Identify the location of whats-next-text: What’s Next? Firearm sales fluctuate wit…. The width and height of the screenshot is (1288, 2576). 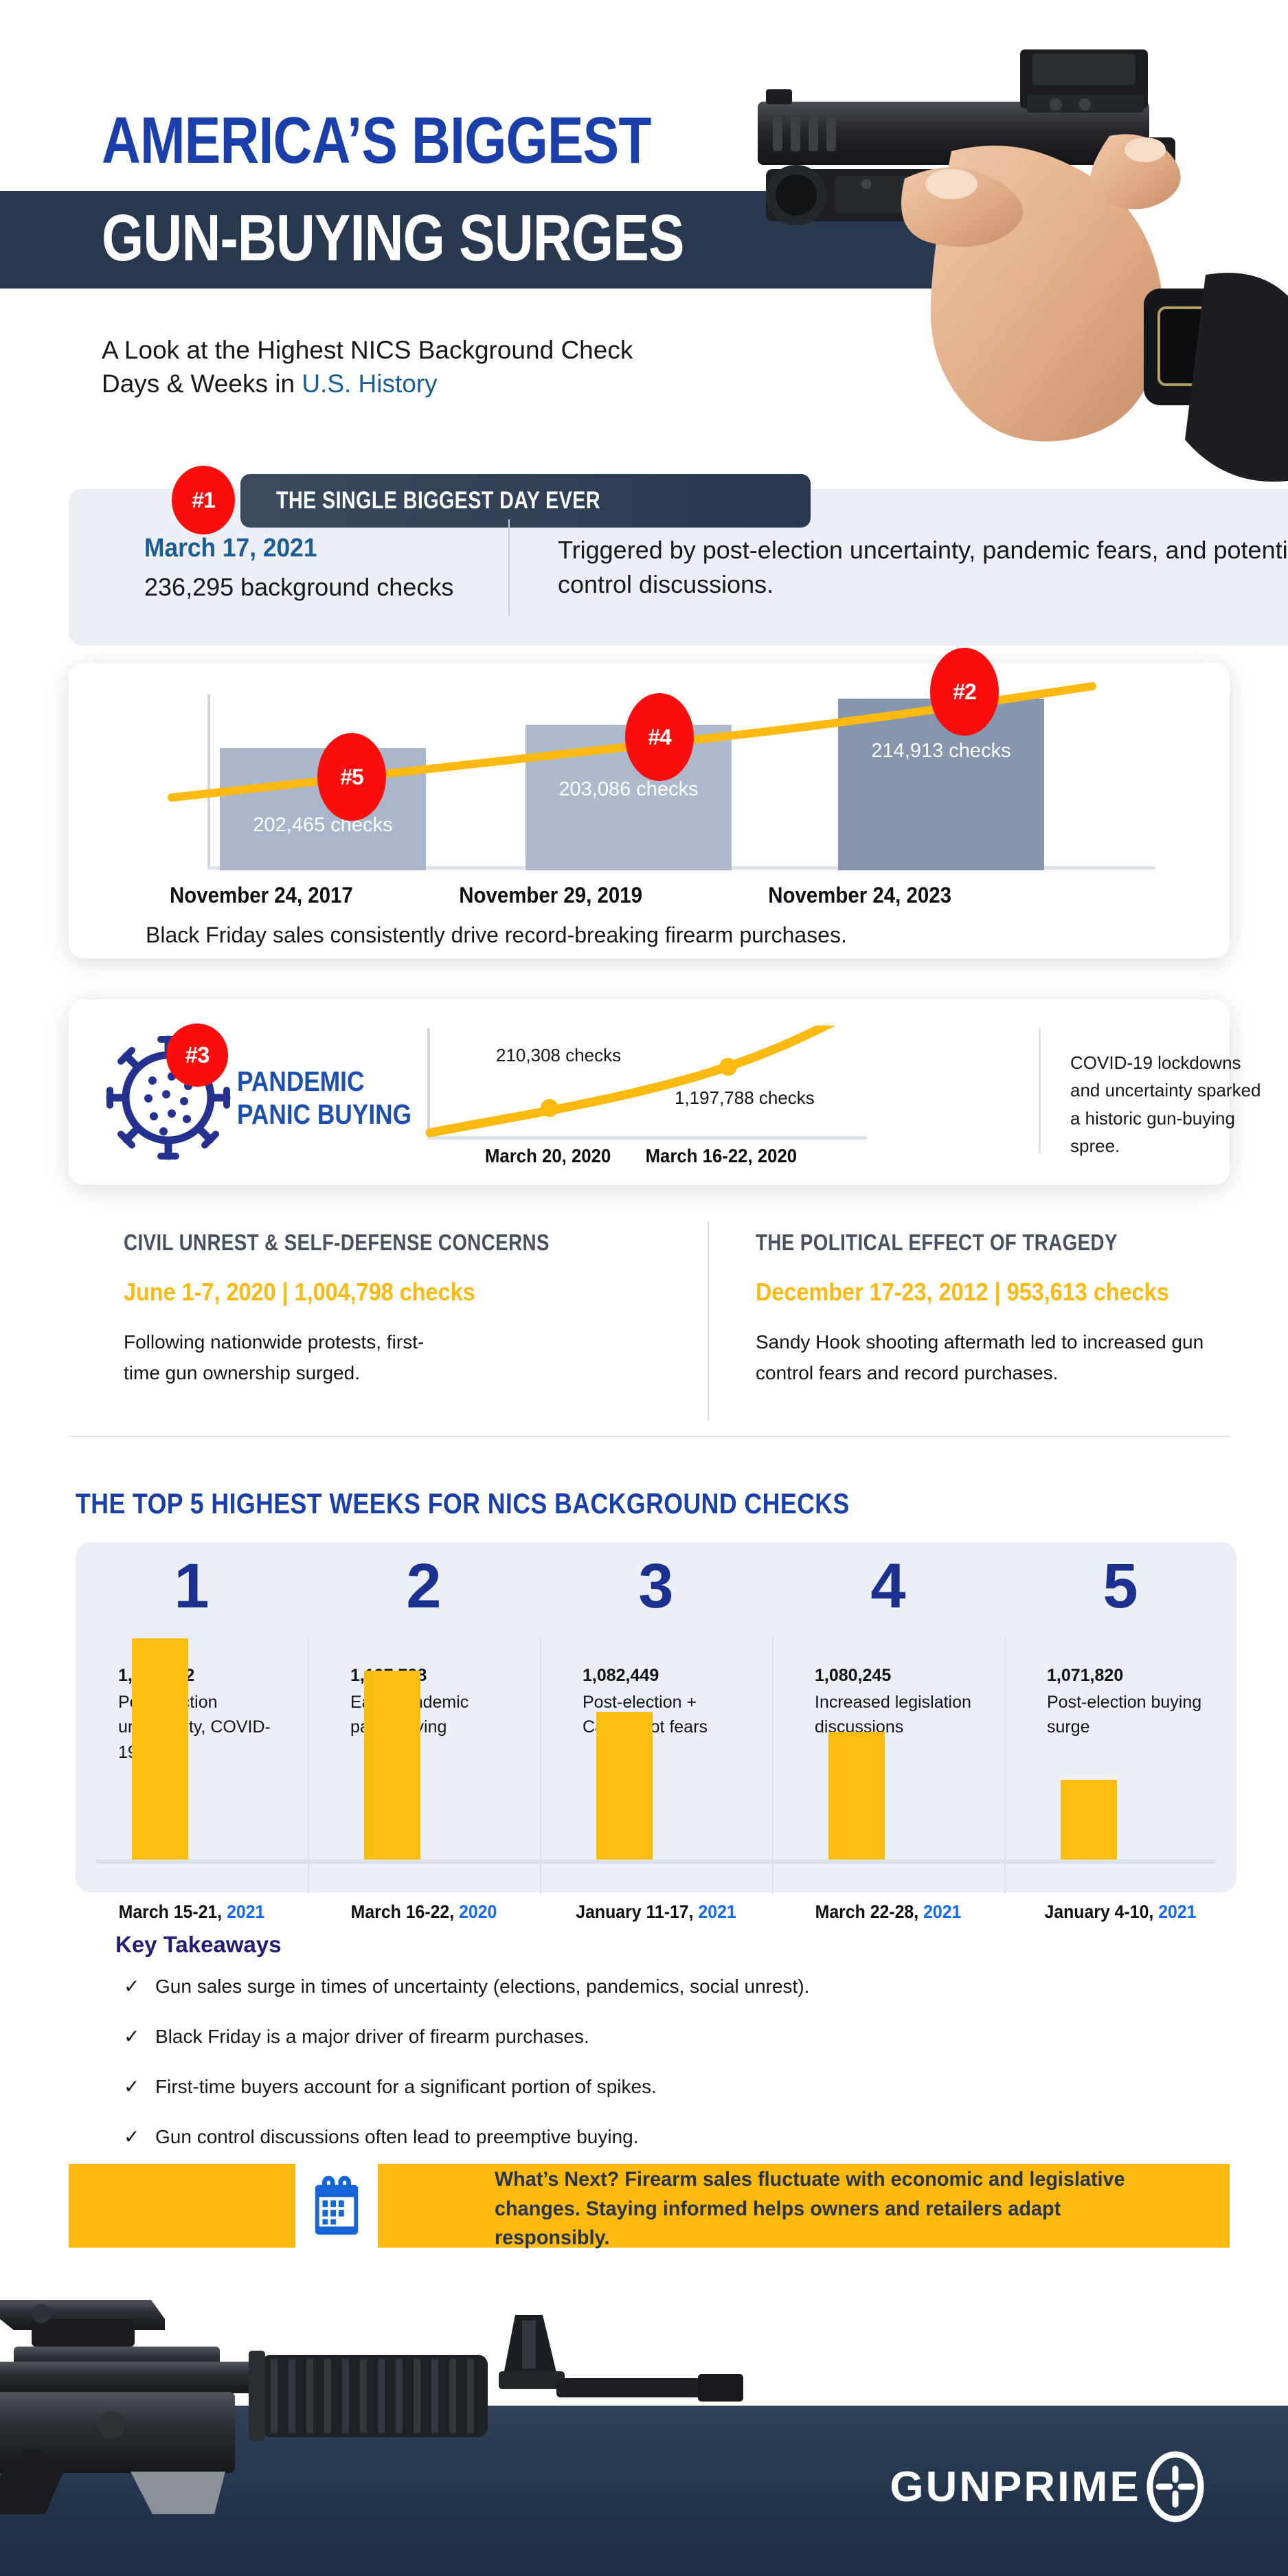
(810, 2209).